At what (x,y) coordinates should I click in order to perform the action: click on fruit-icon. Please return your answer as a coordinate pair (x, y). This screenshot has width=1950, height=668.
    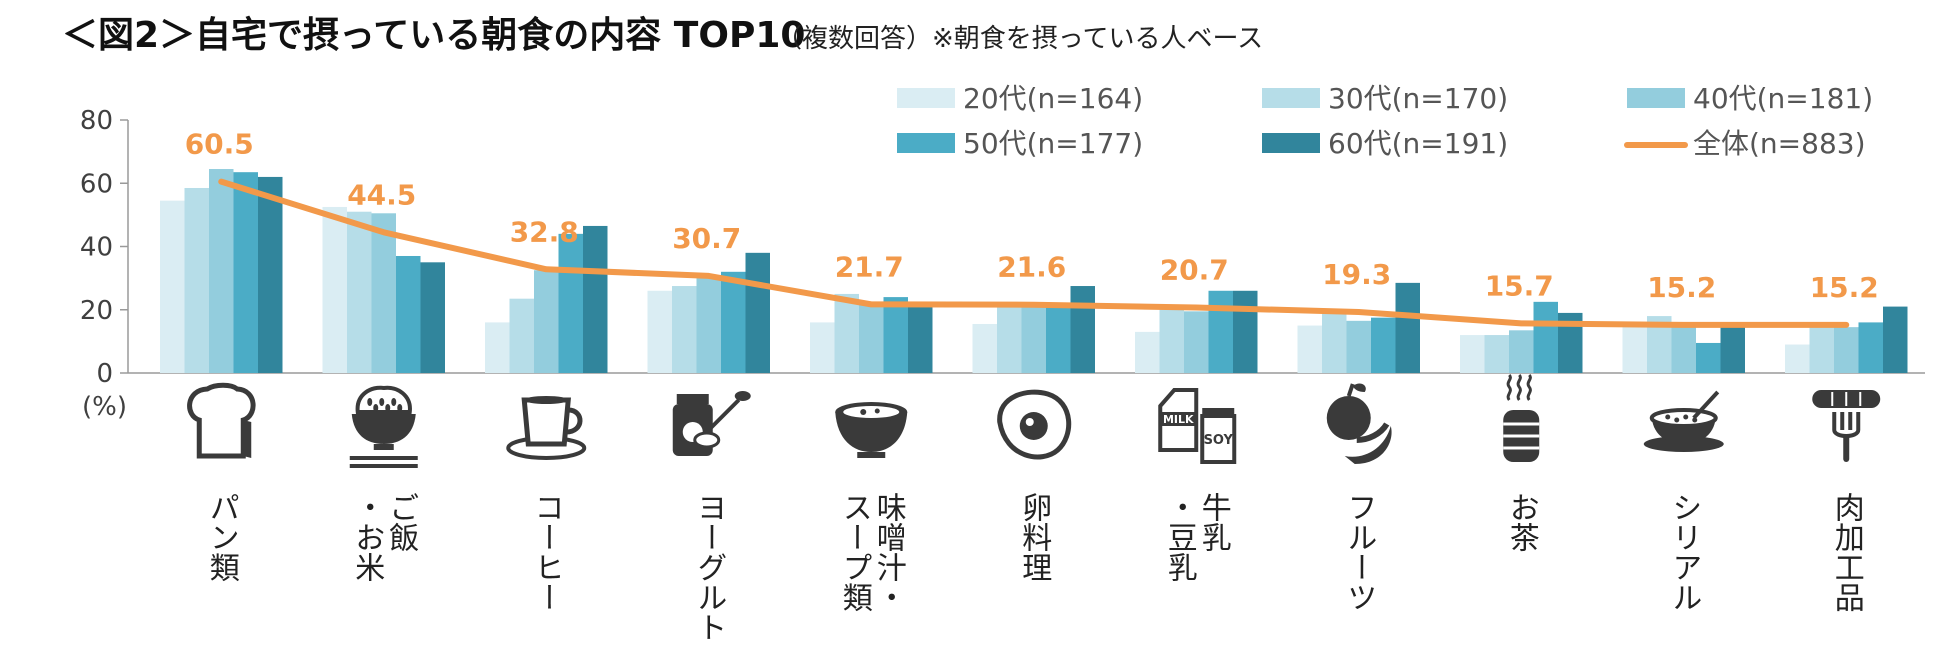
    Looking at the image, I should click on (1359, 423).